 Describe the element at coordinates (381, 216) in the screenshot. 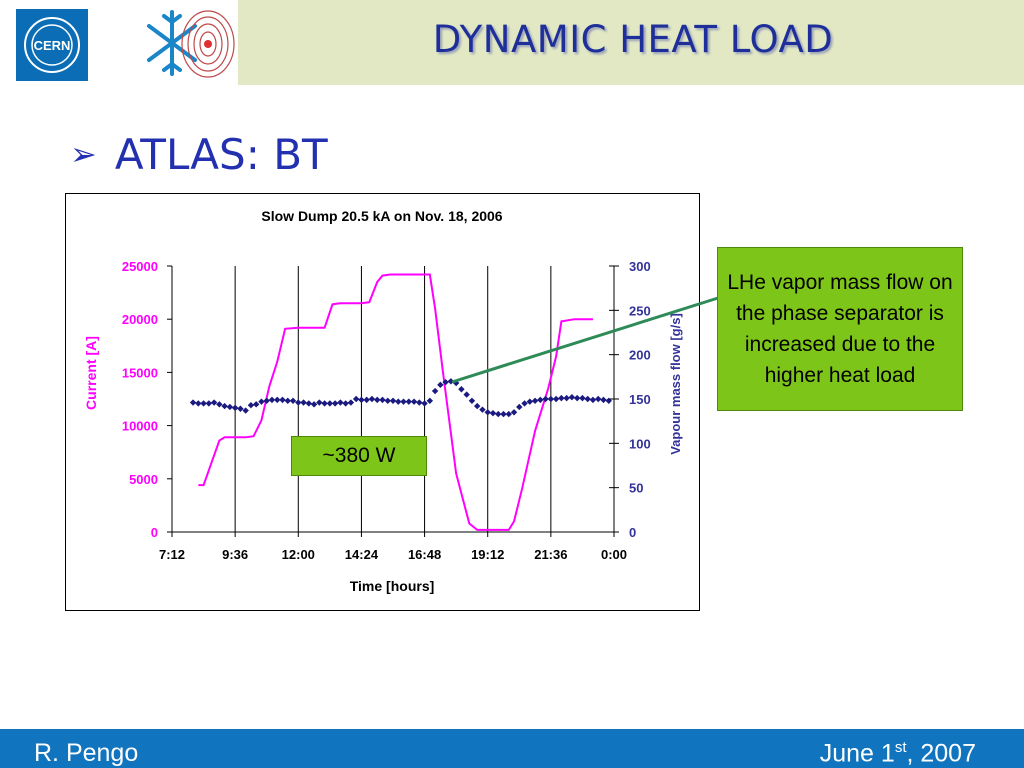

I see `chart-title: Slow Dump 20.5 kA on Nov. 18, 2006` at that location.